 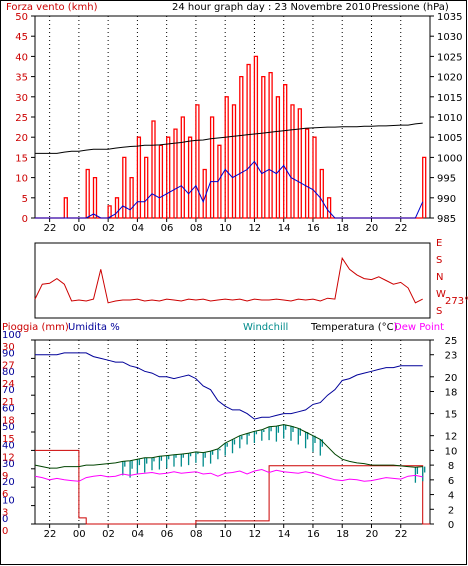 I want to click on humidity-series, so click(x=229, y=386).